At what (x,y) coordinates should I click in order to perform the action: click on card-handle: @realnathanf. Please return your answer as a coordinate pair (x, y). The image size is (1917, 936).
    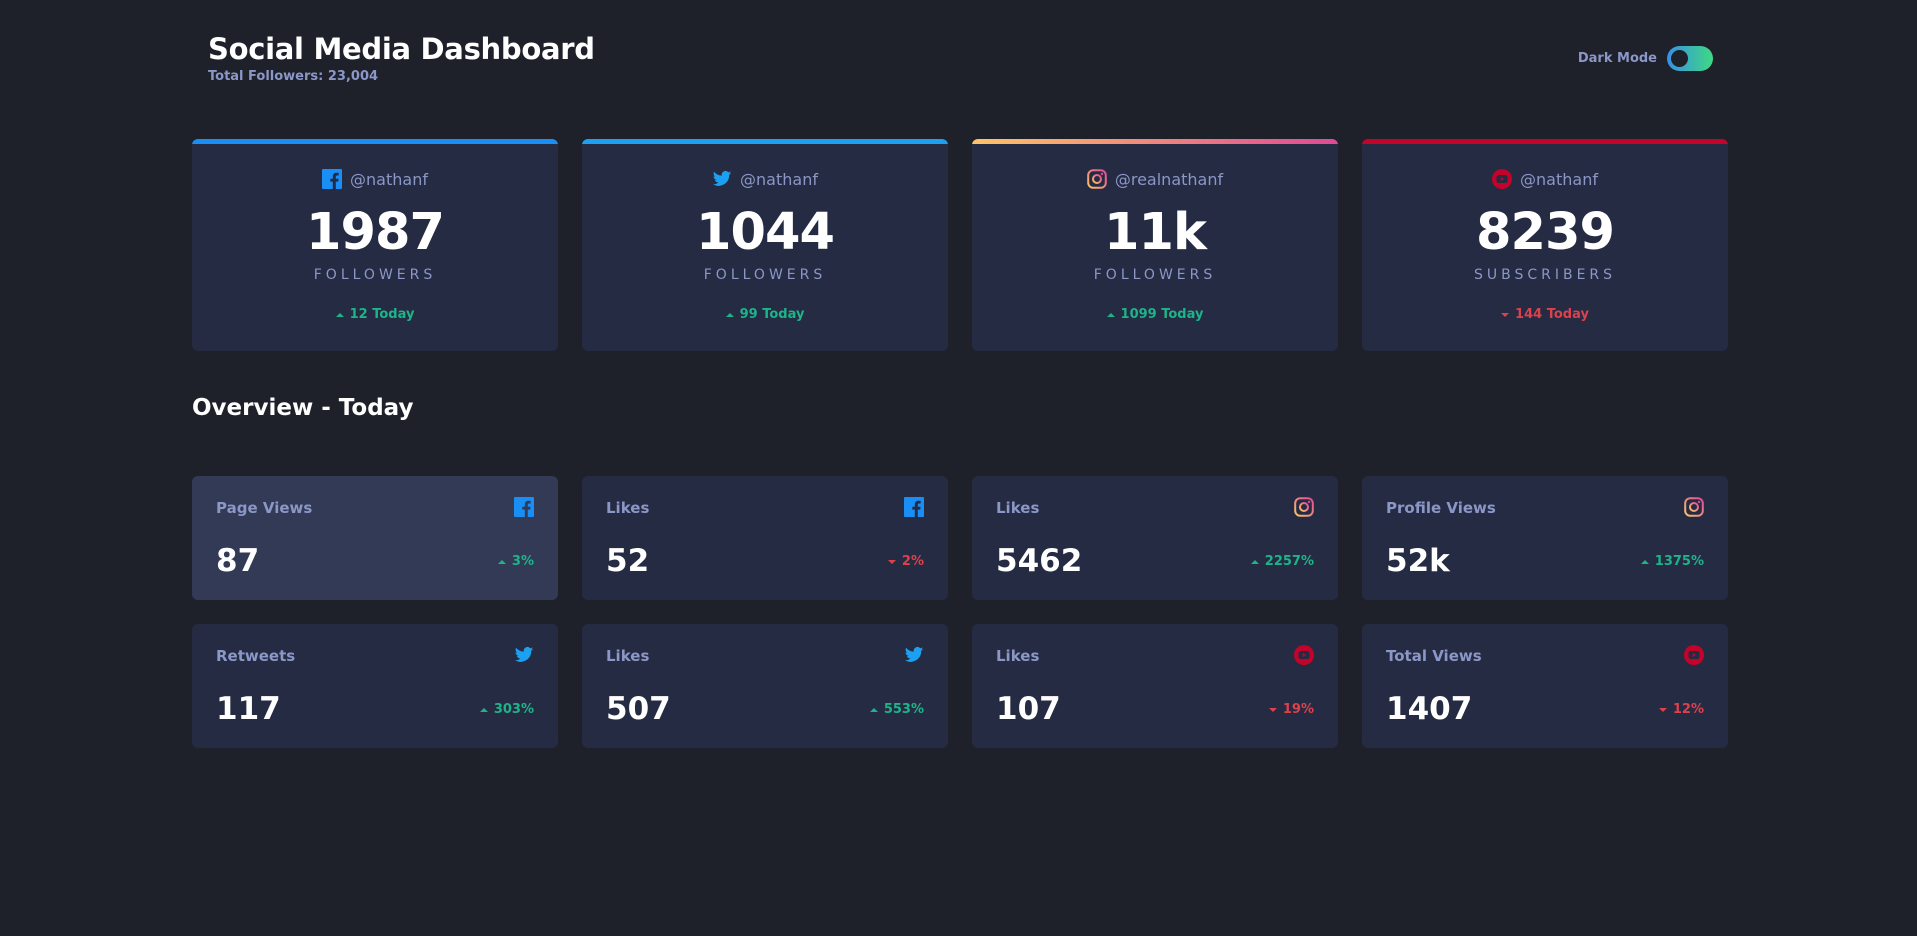
    Looking at the image, I should click on (1155, 179).